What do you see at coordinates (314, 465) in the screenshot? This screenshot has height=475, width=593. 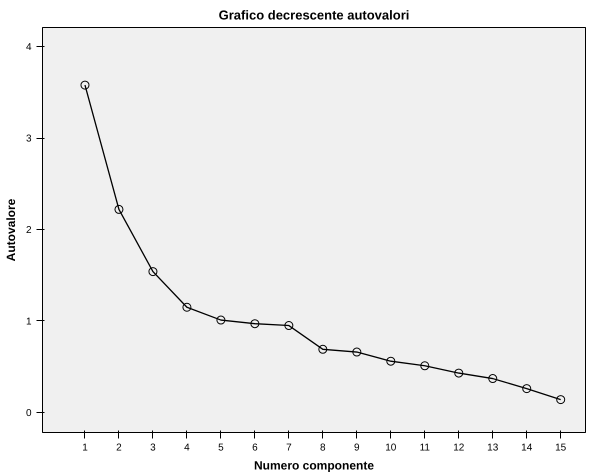 I see `x-axis-title: Numero componente` at bounding box center [314, 465].